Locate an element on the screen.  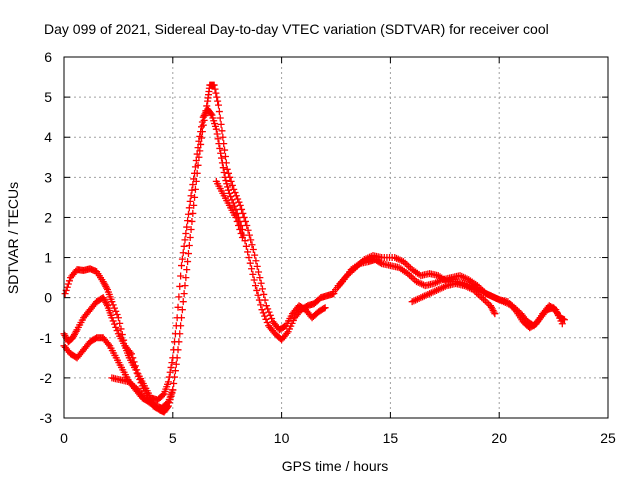
y-tick-label: -1 is located at coordinates (46, 338).